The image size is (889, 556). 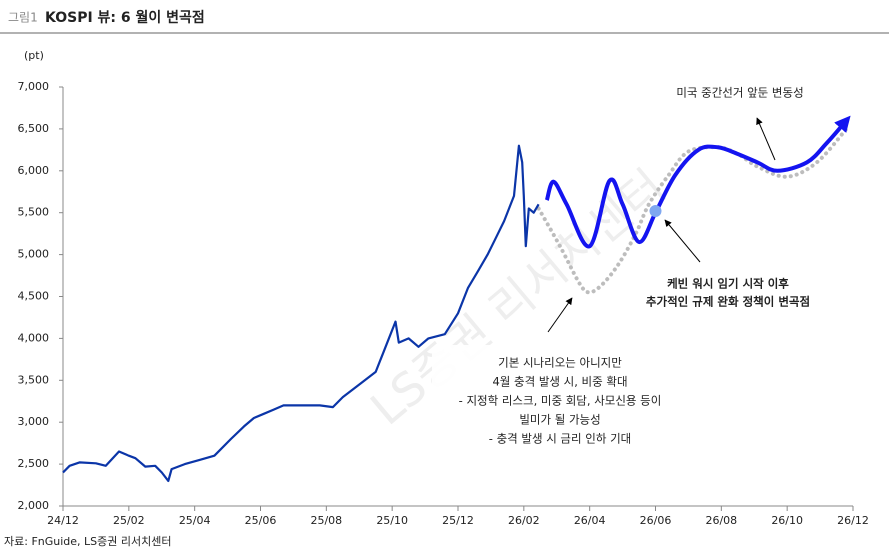 I want to click on marker-dot, so click(x=655, y=211).